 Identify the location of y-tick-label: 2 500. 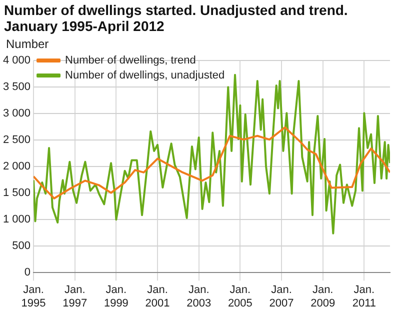
(16, 140).